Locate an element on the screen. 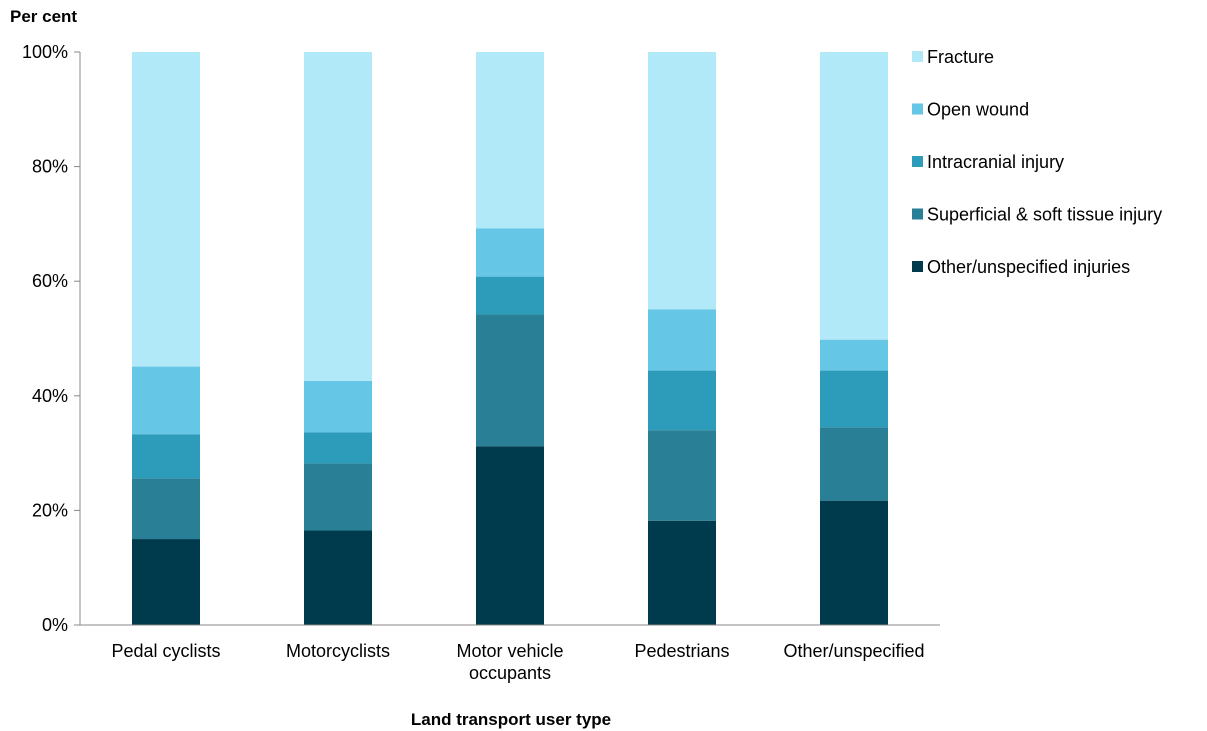  legend-label: Superficial & soft tissue injury is located at coordinates (1044, 215).